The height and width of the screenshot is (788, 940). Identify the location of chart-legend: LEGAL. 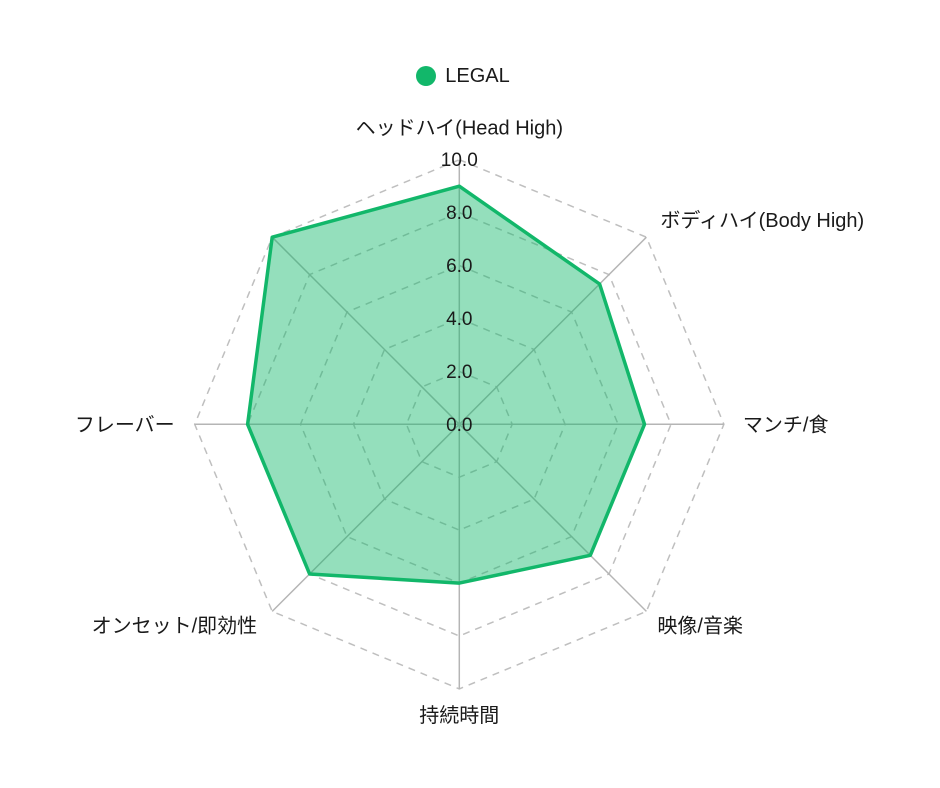
(470, 76).